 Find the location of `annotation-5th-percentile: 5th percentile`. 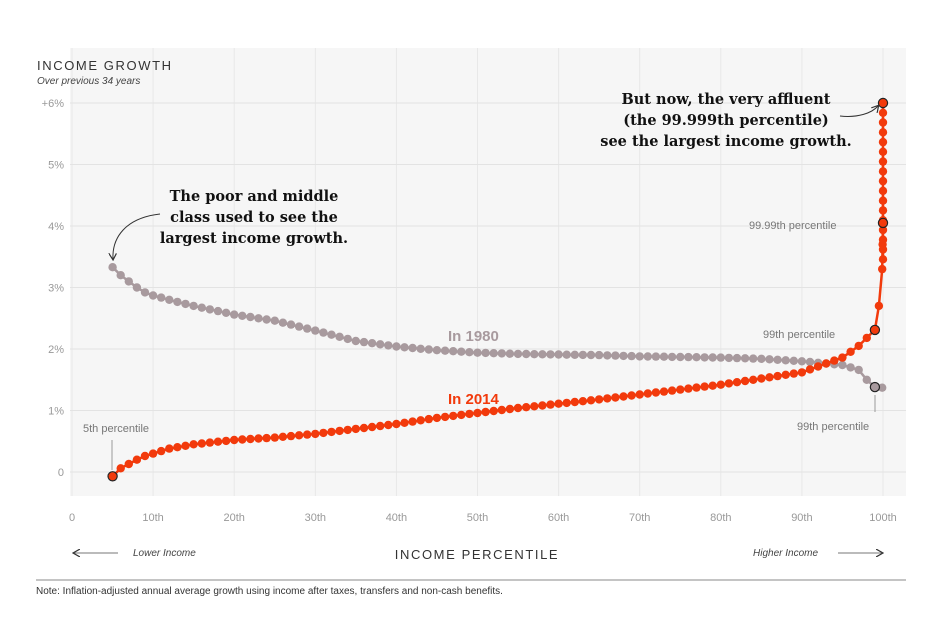

annotation-5th-percentile: 5th percentile is located at coordinates (116, 429).